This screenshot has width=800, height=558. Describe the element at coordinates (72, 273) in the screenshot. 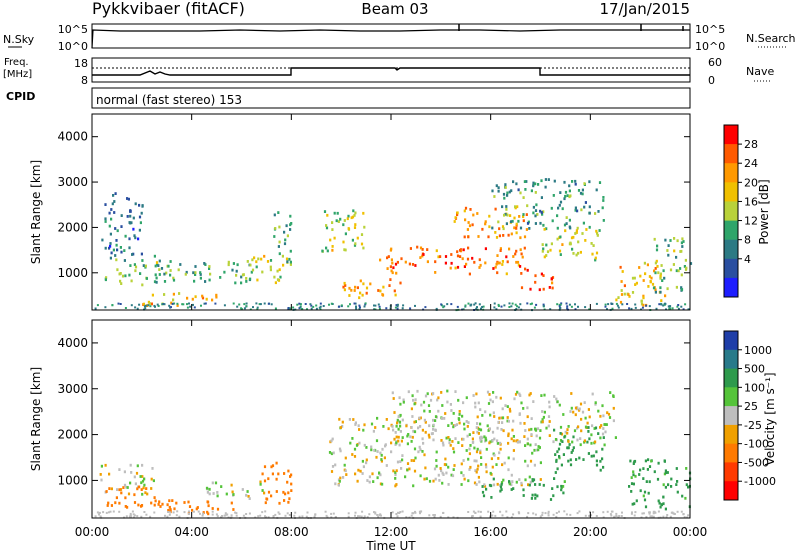

I see `y-tick-label: 1000` at that location.